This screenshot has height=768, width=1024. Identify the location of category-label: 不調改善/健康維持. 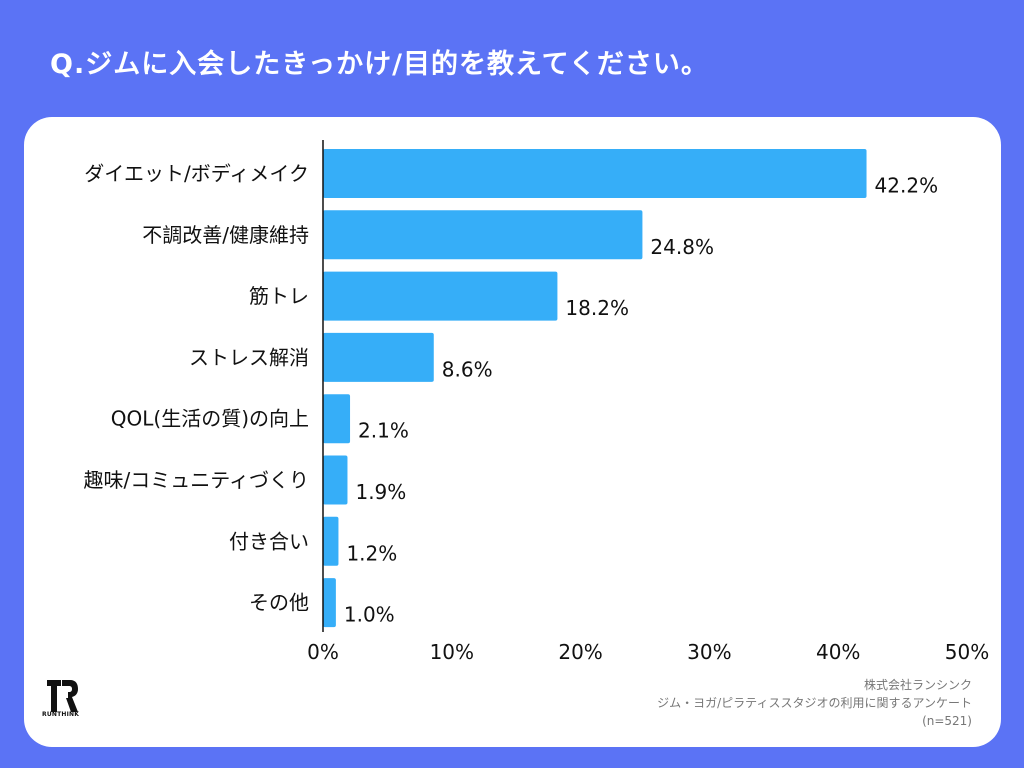
(225, 235).